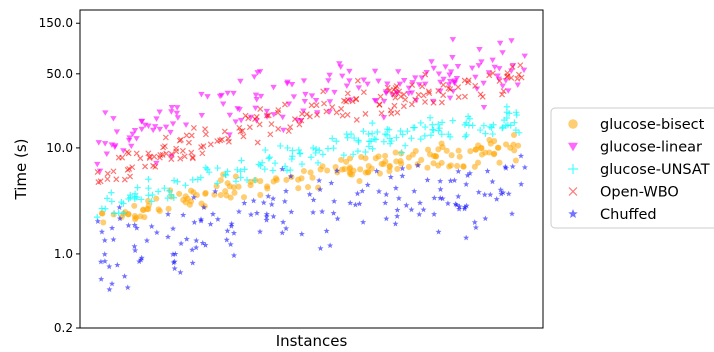 The image size is (714, 352). Describe the element at coordinates (63, 328) in the screenshot. I see `y-tick-label: 0.2` at that location.